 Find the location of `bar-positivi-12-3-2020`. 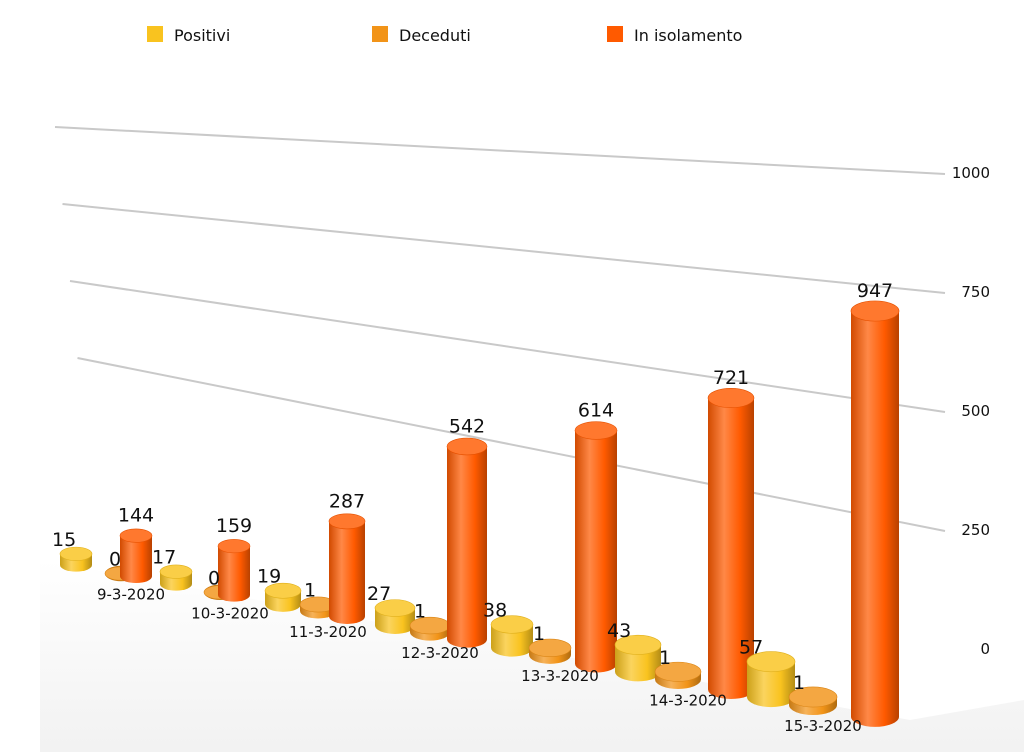

bar-positivi-12-3-2020 is located at coordinates (395, 616).